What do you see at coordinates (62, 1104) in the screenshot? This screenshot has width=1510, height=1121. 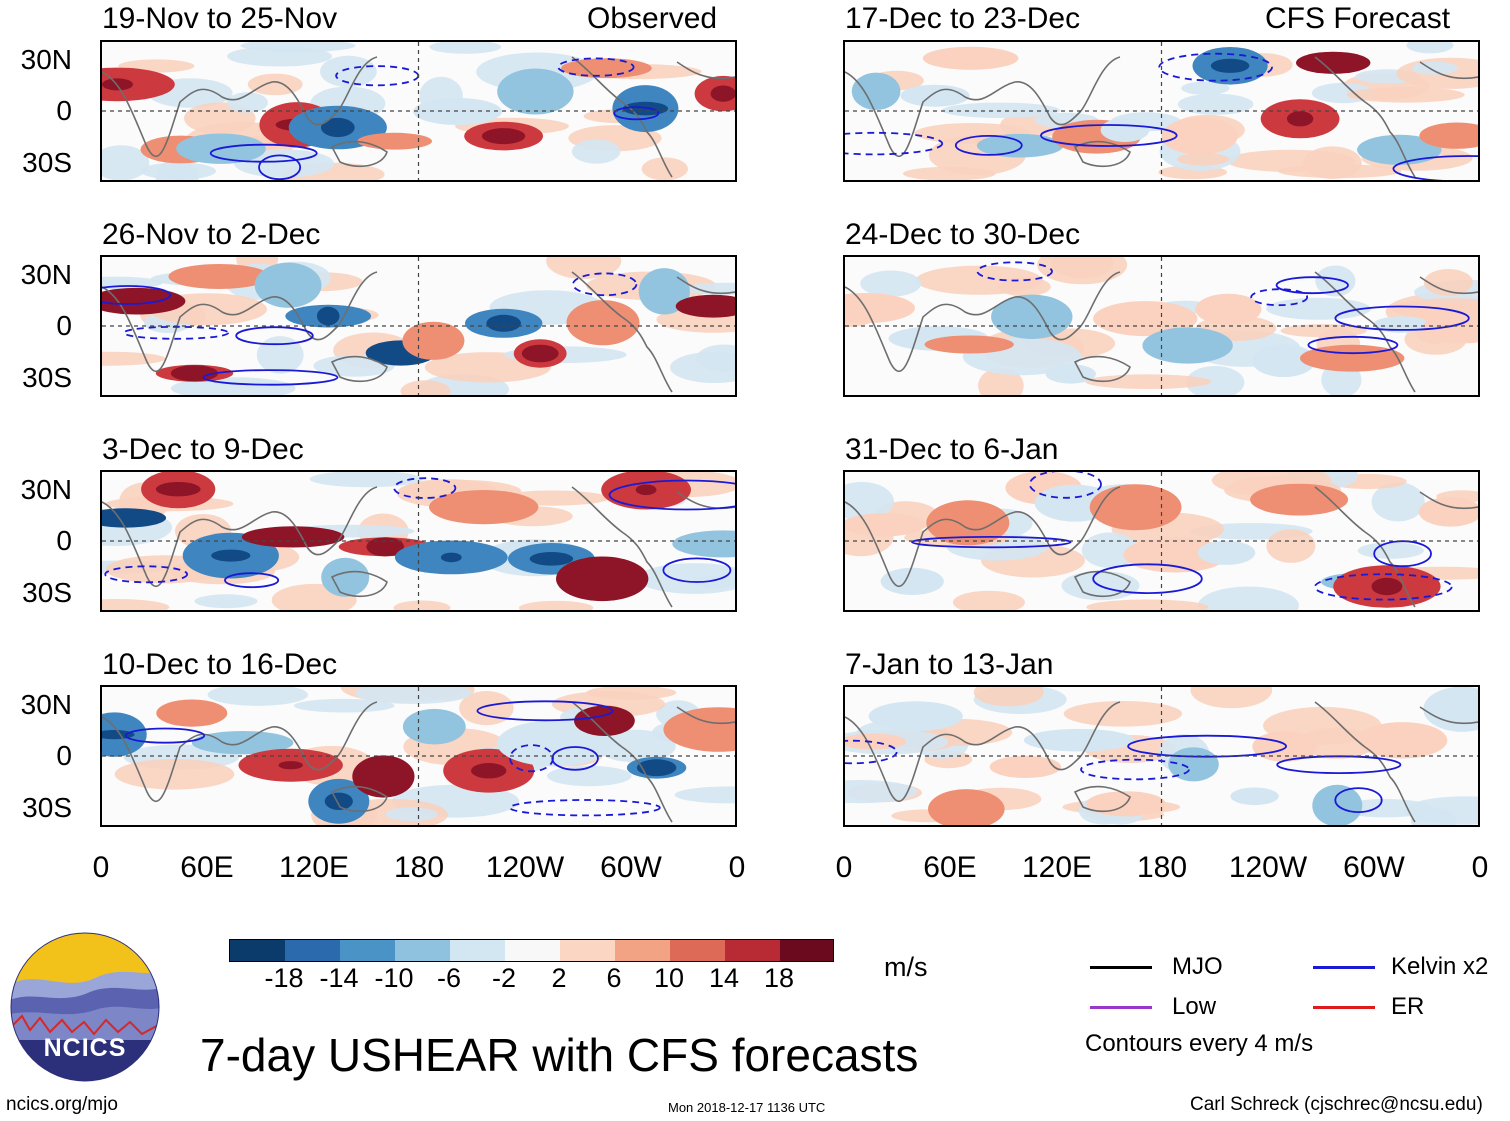 I see `footer-link: ncics.org/mjo` at bounding box center [62, 1104].